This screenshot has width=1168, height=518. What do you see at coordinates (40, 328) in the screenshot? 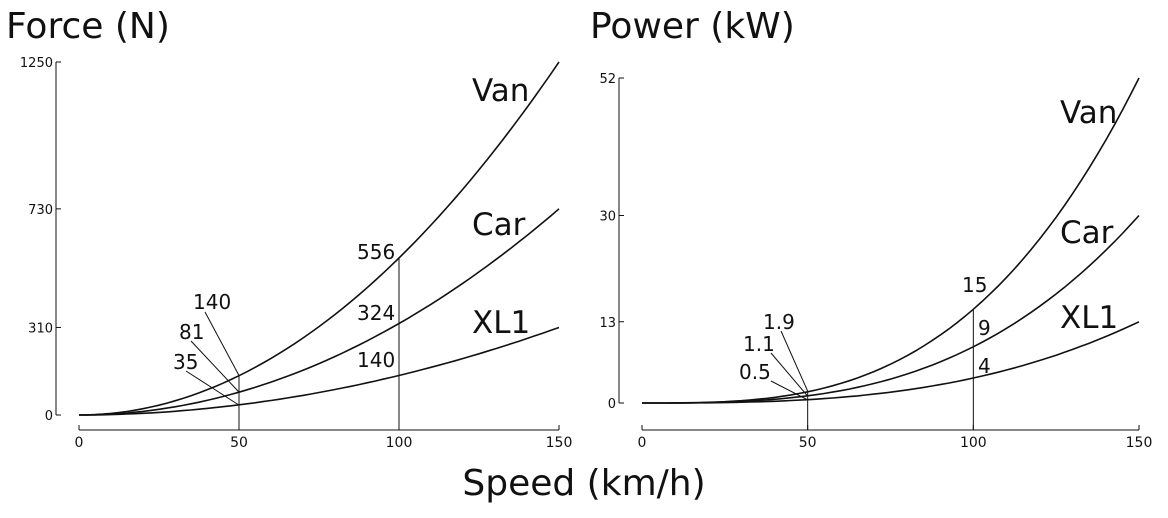
I see `y-tick-label: 310` at bounding box center [40, 328].